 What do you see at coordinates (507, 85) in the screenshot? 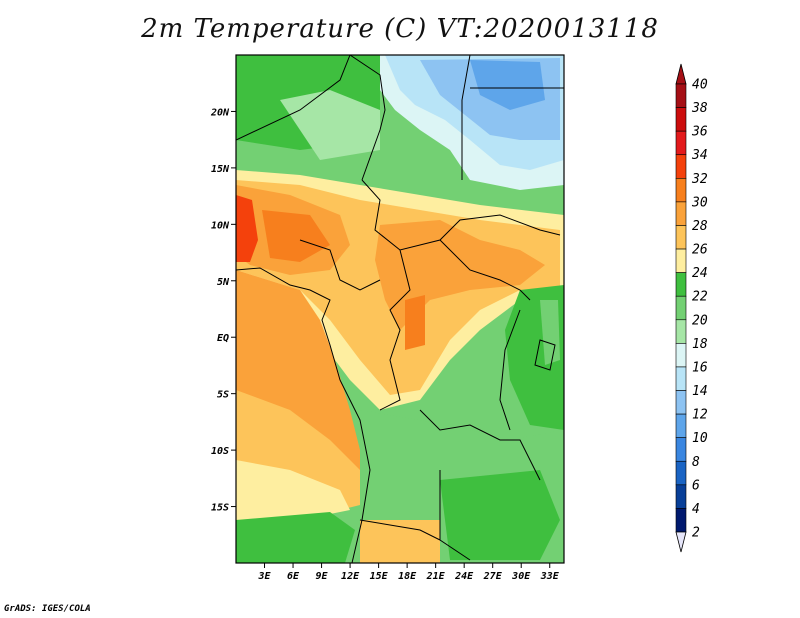
I see `field-cold-core` at bounding box center [507, 85].